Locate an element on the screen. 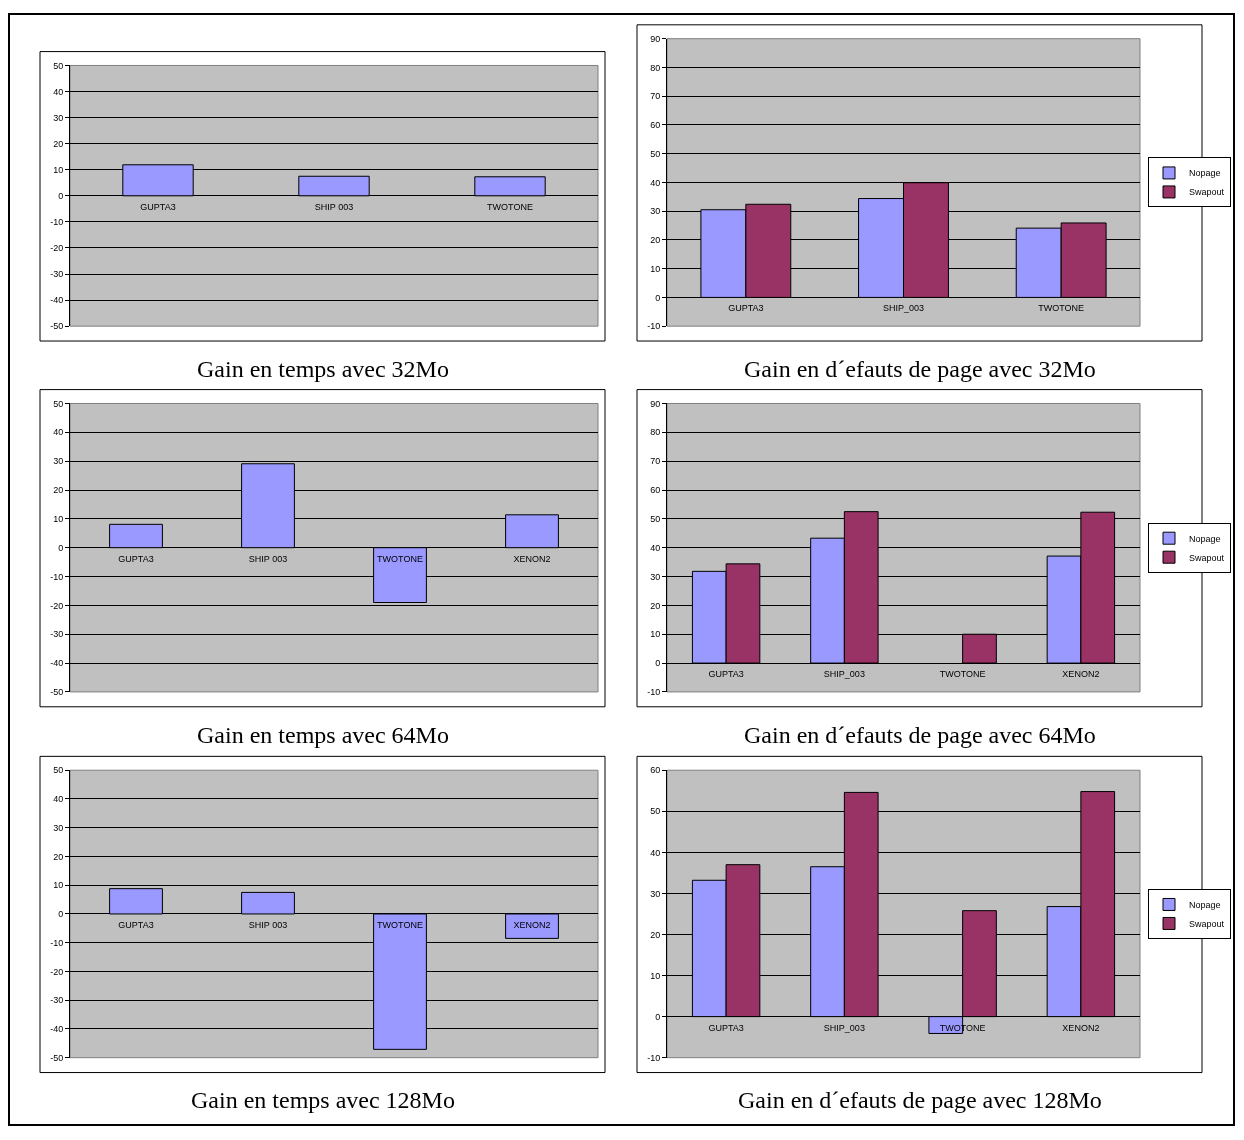 Image resolution: width=1244 pixels, height=1140 pixels. text: Gain en d´efauts de page avec 64Mo is located at coordinates (920, 735).